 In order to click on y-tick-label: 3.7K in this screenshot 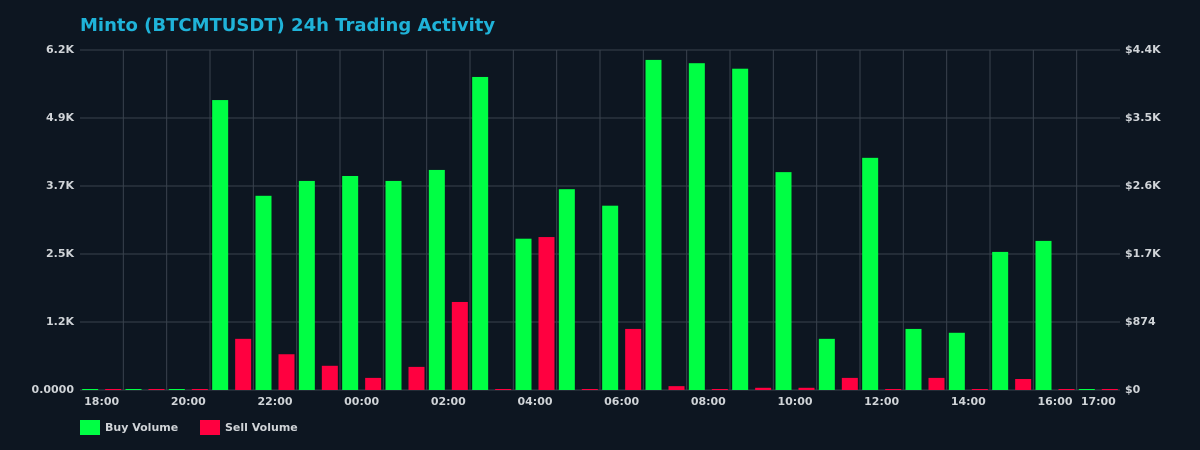, I will do `click(60, 185)`.